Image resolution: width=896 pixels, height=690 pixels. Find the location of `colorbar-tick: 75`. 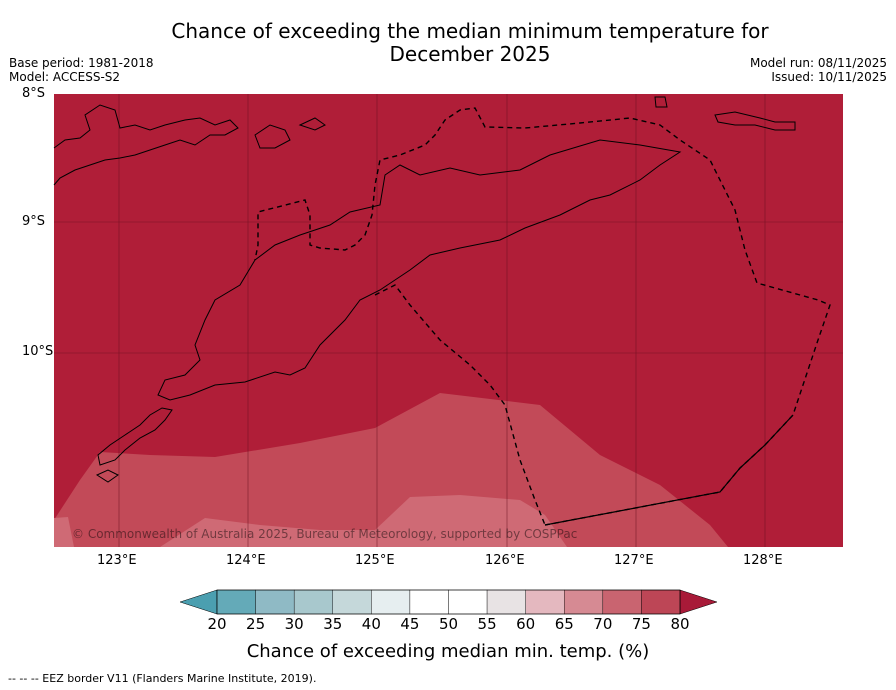

colorbar-tick: 75 is located at coordinates (641, 624).